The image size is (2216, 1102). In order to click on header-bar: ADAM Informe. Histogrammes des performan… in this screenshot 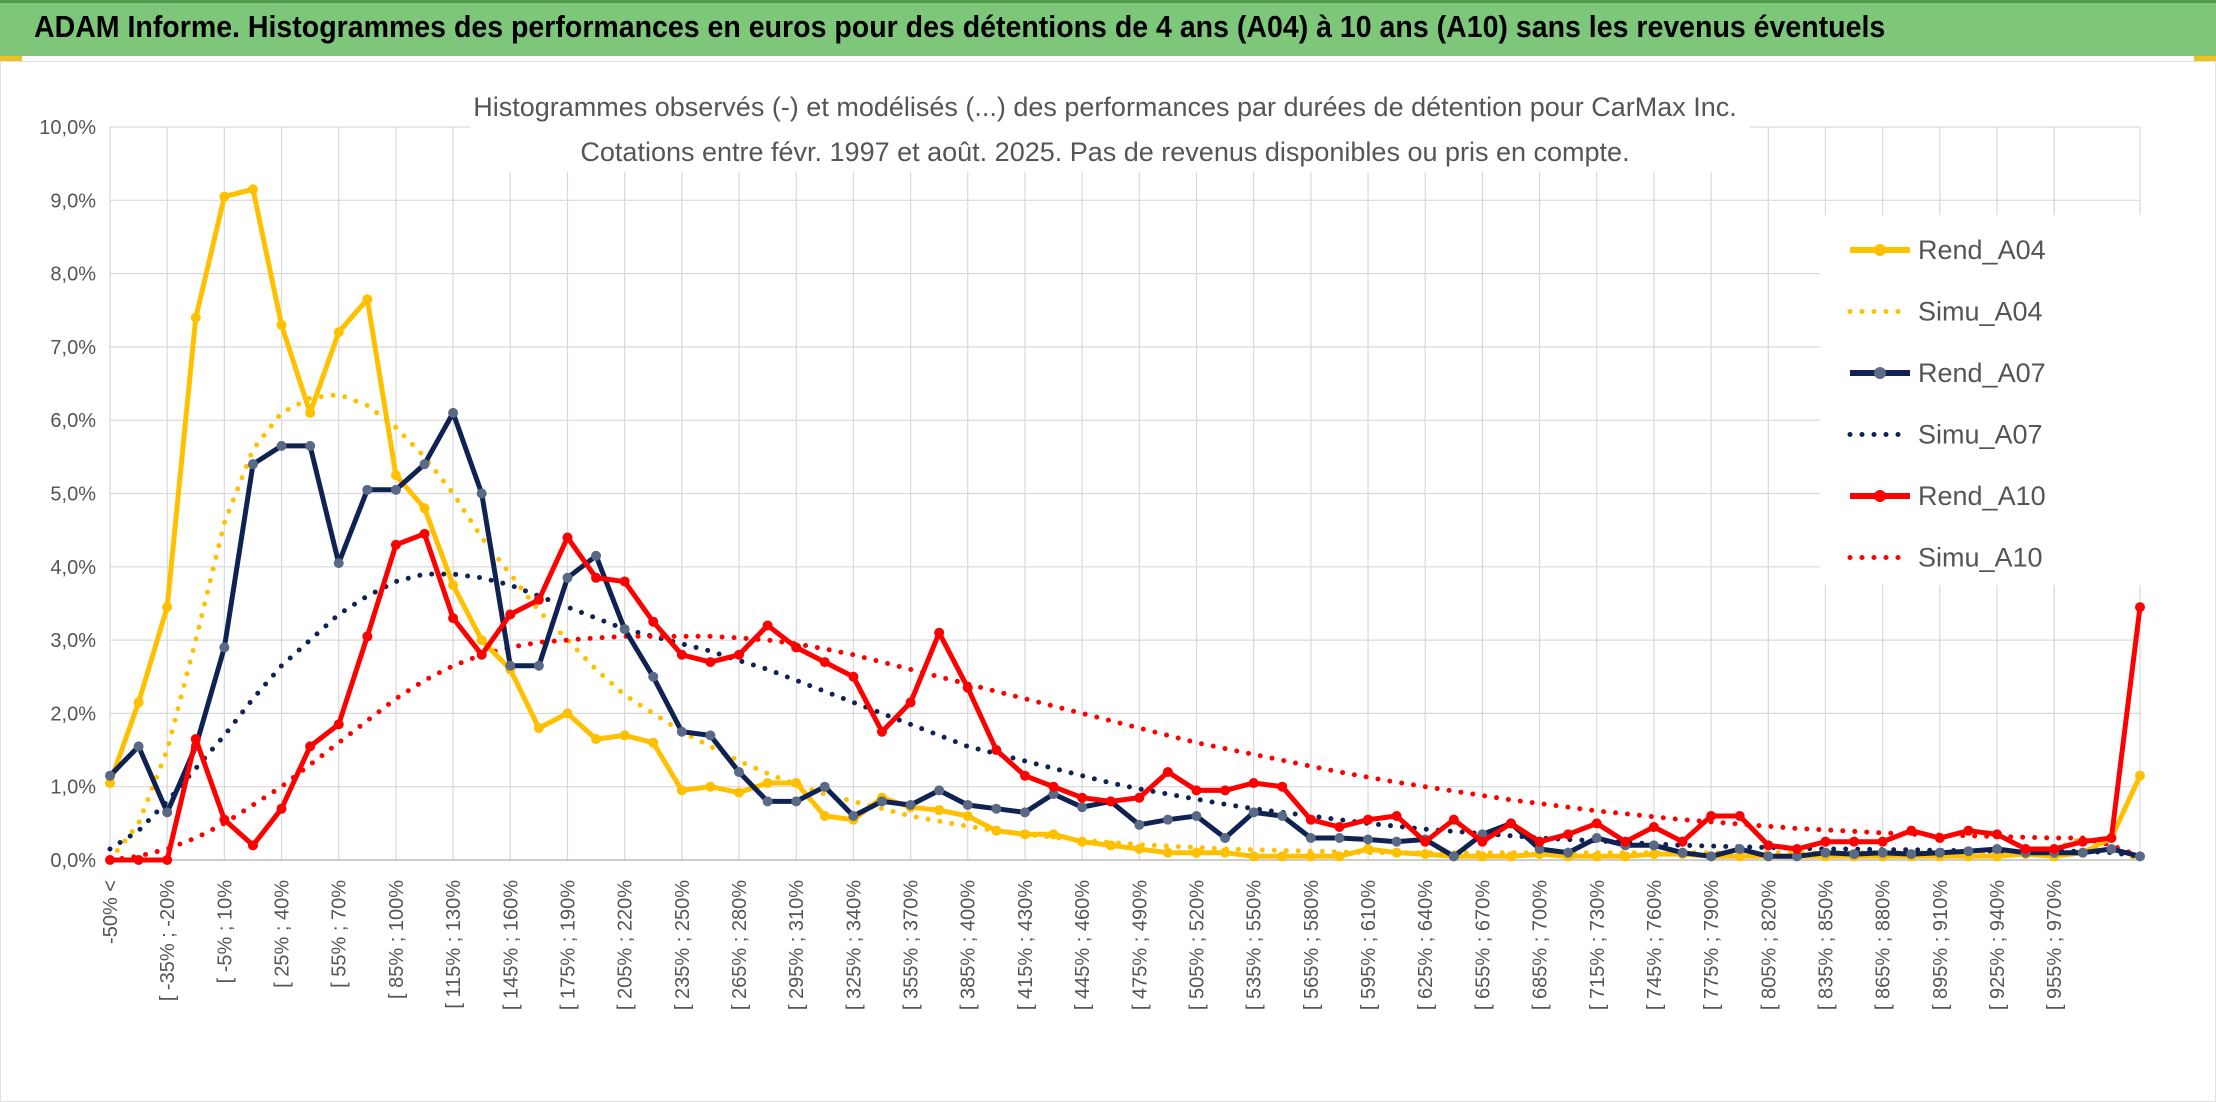, I will do `click(1108, 28)`.